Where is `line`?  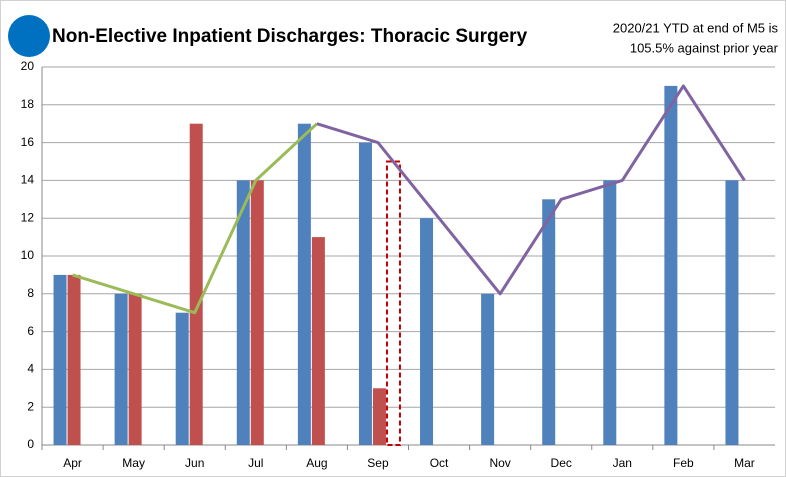
line is located at coordinates (195, 218).